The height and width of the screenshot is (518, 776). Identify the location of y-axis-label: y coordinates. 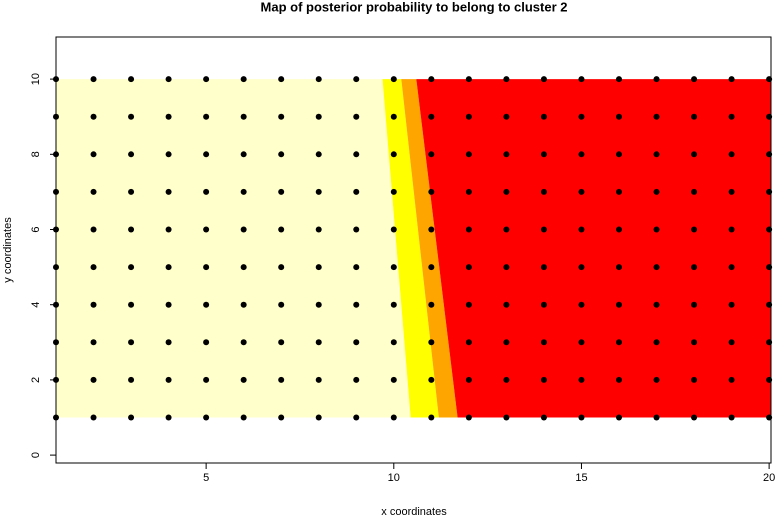
(8, 250).